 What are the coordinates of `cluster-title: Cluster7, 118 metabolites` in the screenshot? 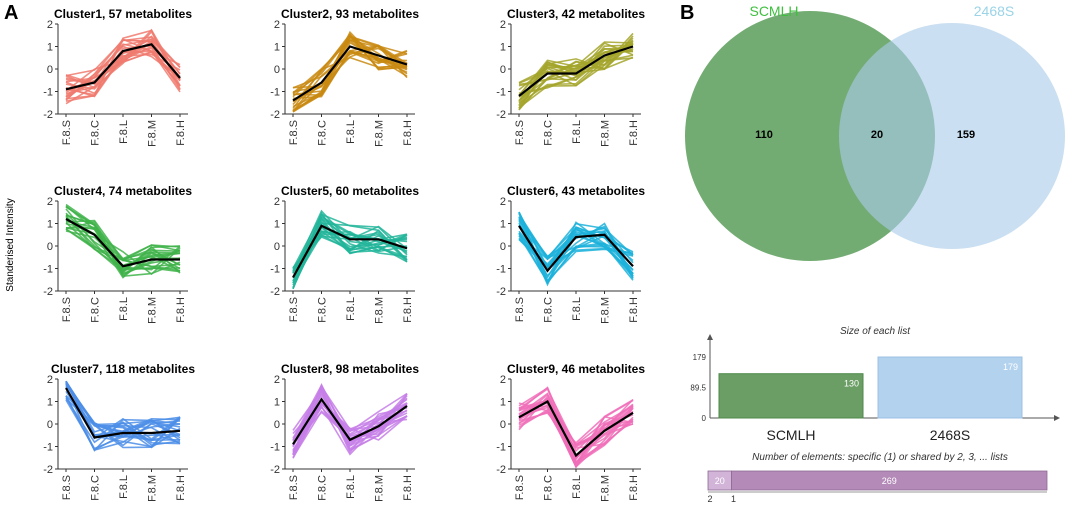 It's located at (123, 369).